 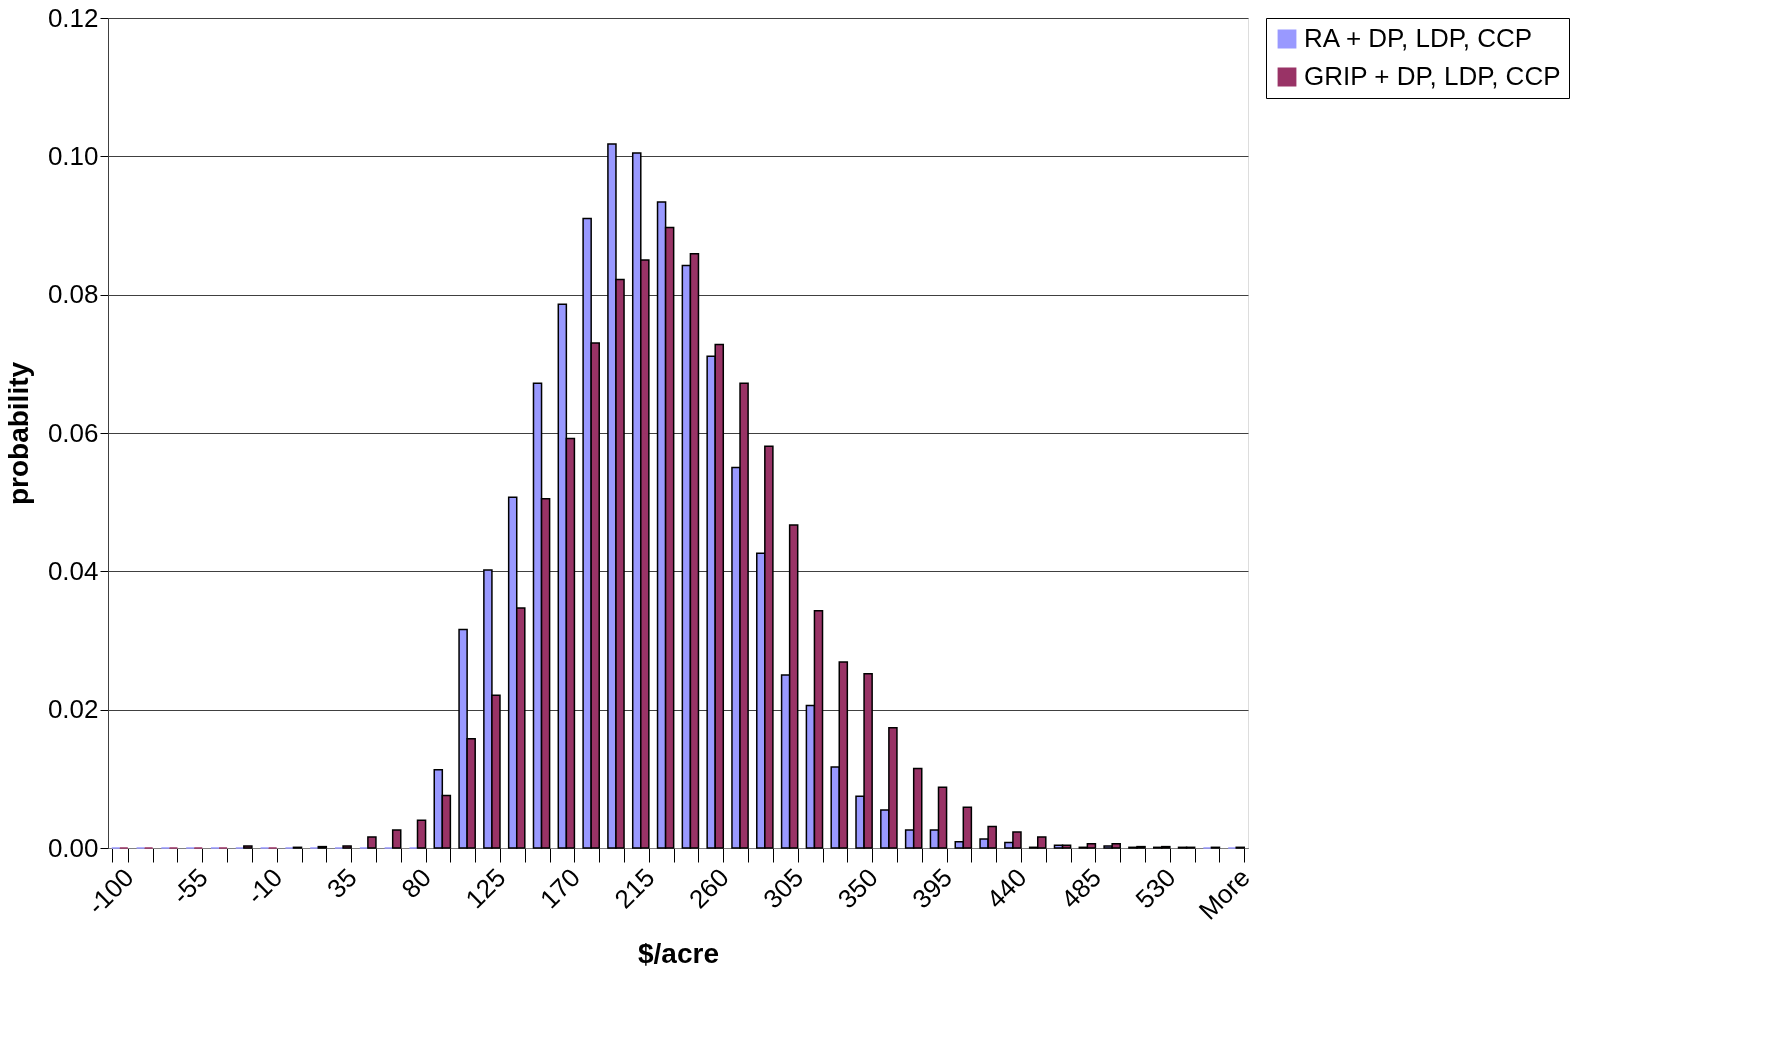 What do you see at coordinates (708, 888) in the screenshot?
I see `x-tick-label: 260` at bounding box center [708, 888].